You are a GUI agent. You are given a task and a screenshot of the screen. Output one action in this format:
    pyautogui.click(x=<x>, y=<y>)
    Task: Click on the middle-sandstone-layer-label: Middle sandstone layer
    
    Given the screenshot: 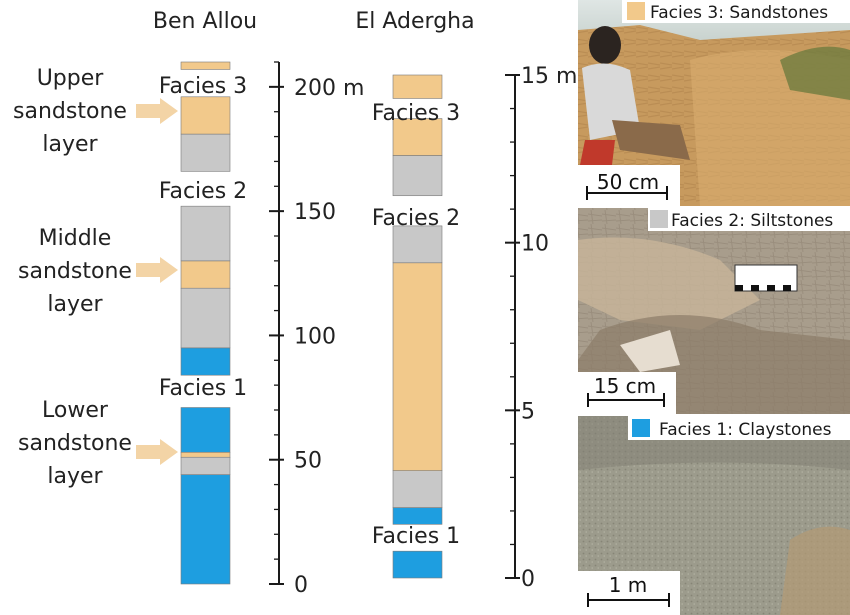 What is the action you would take?
    pyautogui.click(x=75, y=271)
    